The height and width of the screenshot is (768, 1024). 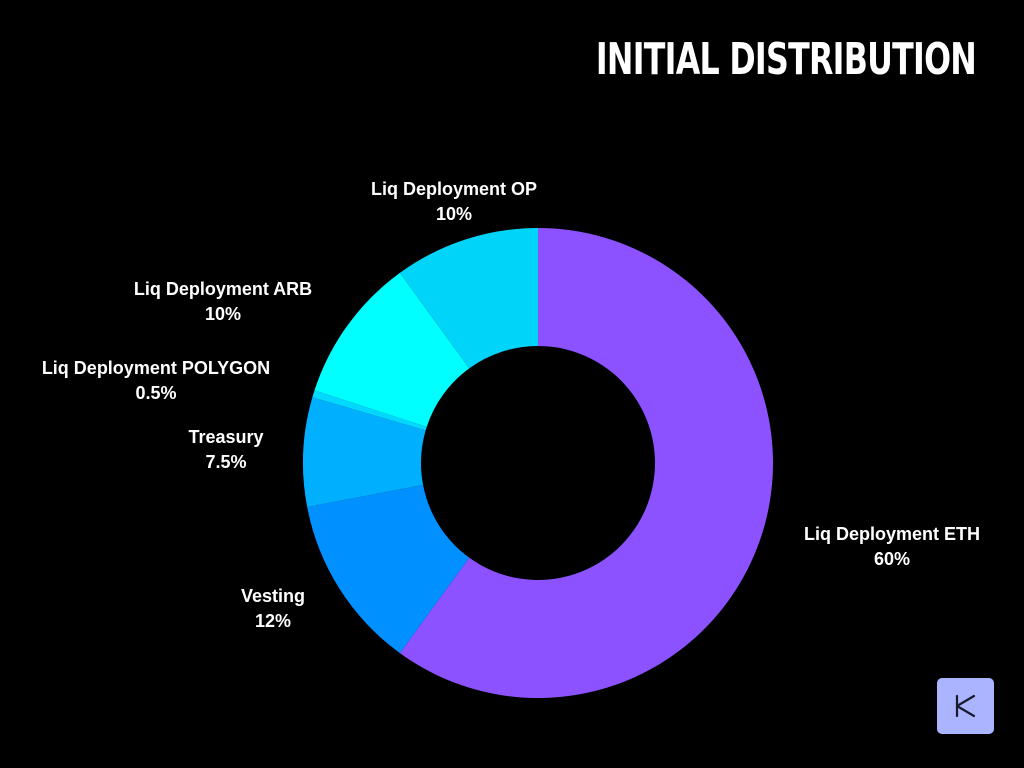 I want to click on slice-label-name: Liq Deployment ETH, so click(x=892, y=534).